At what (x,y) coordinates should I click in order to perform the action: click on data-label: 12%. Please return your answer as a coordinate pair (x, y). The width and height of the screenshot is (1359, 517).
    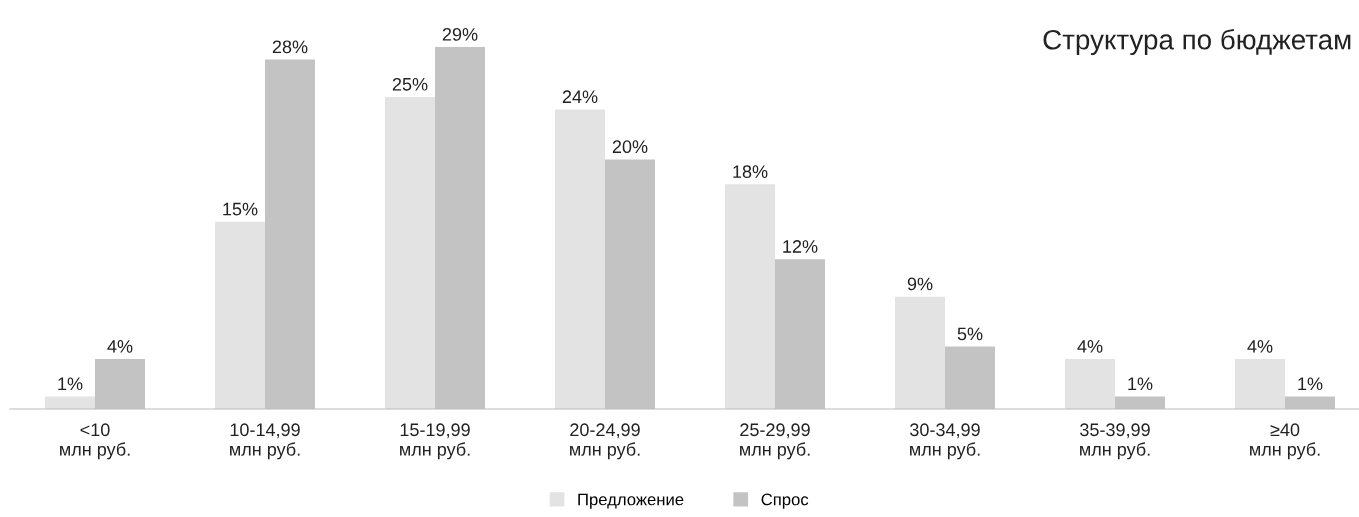
    Looking at the image, I should click on (800, 246).